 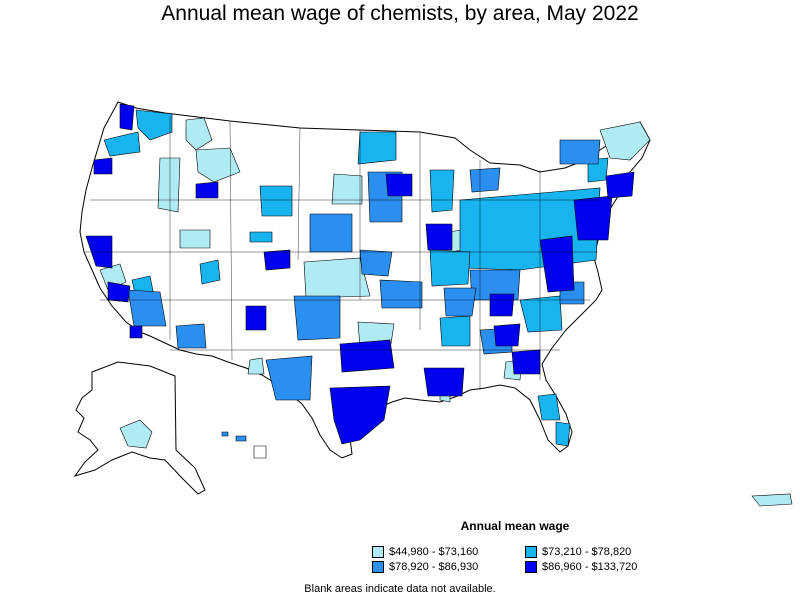 I want to click on puerto-rico, so click(x=772, y=500).